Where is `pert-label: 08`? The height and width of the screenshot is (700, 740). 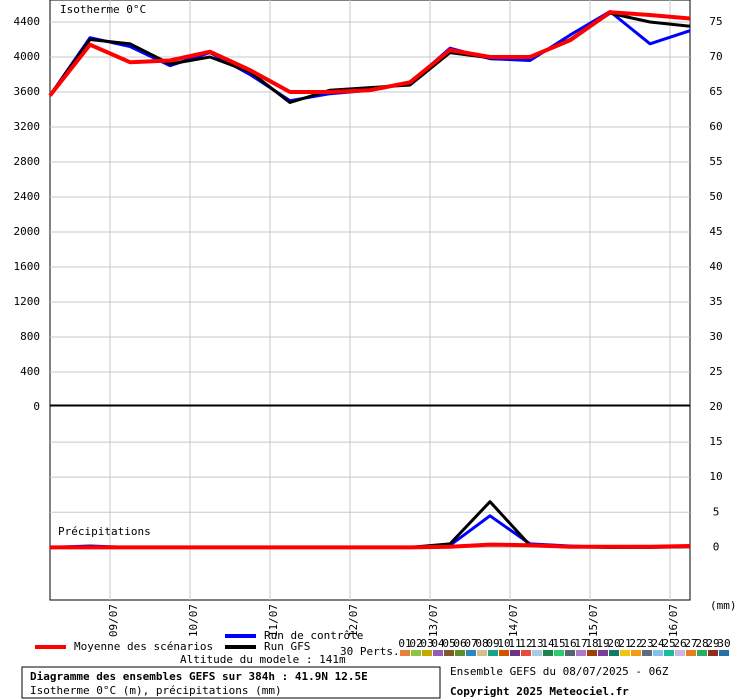 pert-label: 08 is located at coordinates (481, 643).